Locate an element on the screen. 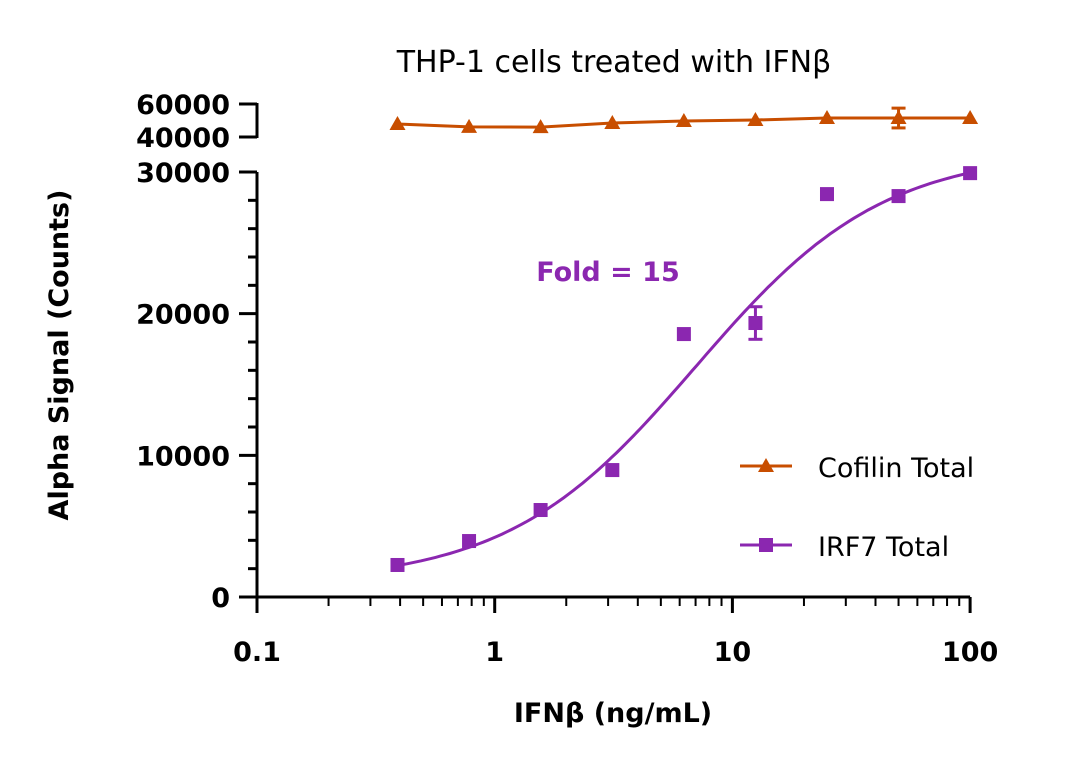 This screenshot has height=768, width=1080. series-cofilin-total is located at coordinates (684, 120).